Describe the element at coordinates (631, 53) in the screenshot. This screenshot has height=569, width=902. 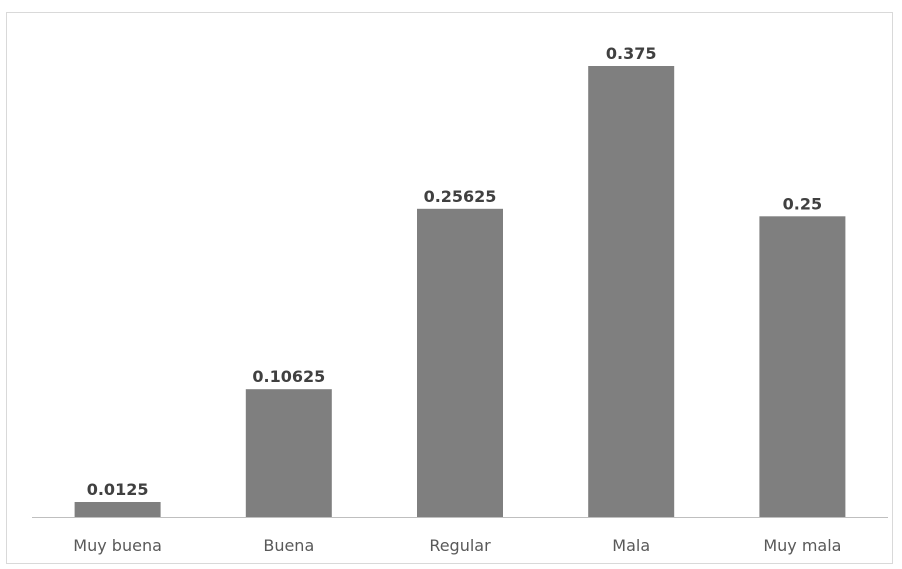
I see `data-label: 0.375` at that location.